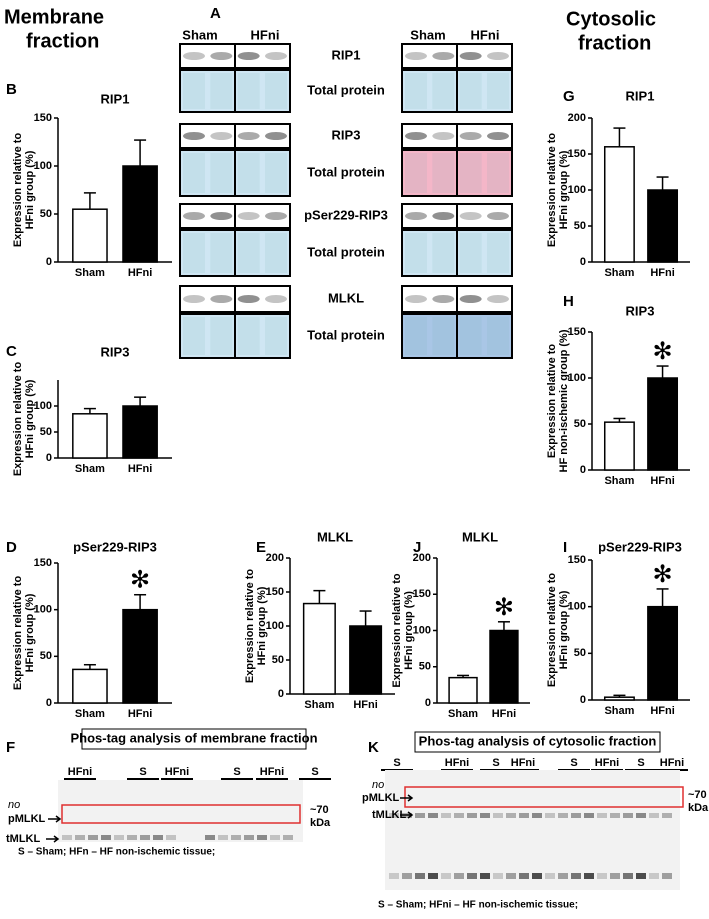 The image size is (709, 919). I want to click on header: Cytosolic, so click(611, 19).